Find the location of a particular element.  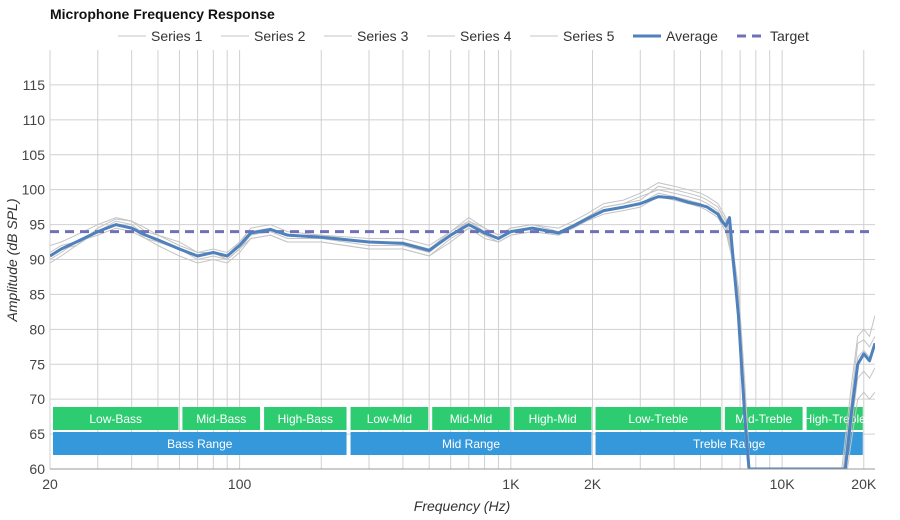

subband-label: High-Bass is located at coordinates (305, 419).